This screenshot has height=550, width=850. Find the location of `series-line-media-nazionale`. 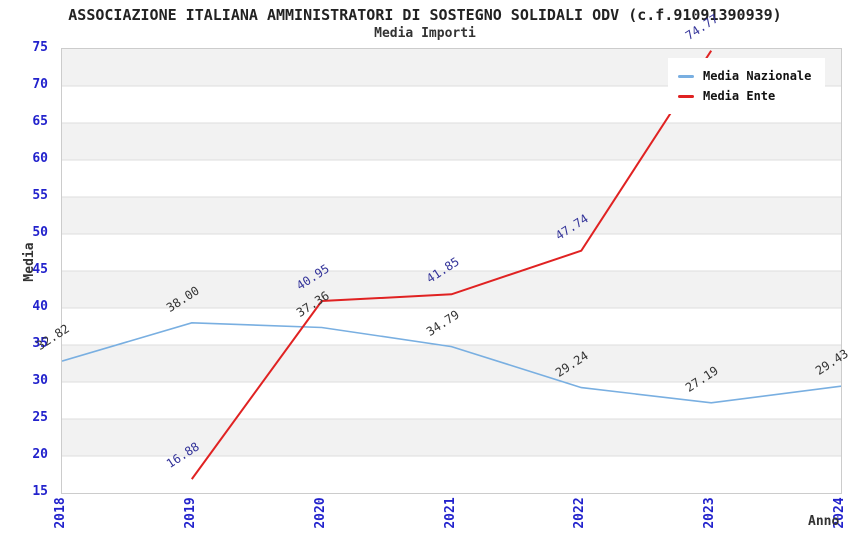

series-line-media-nazionale is located at coordinates (451, 362).